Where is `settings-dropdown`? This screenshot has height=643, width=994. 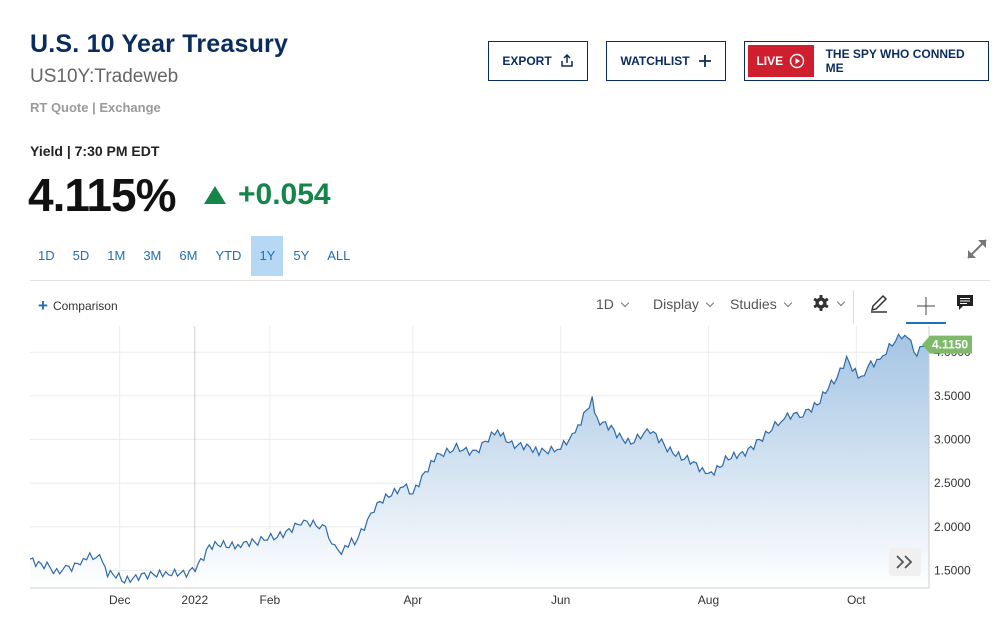
settings-dropdown is located at coordinates (829, 303).